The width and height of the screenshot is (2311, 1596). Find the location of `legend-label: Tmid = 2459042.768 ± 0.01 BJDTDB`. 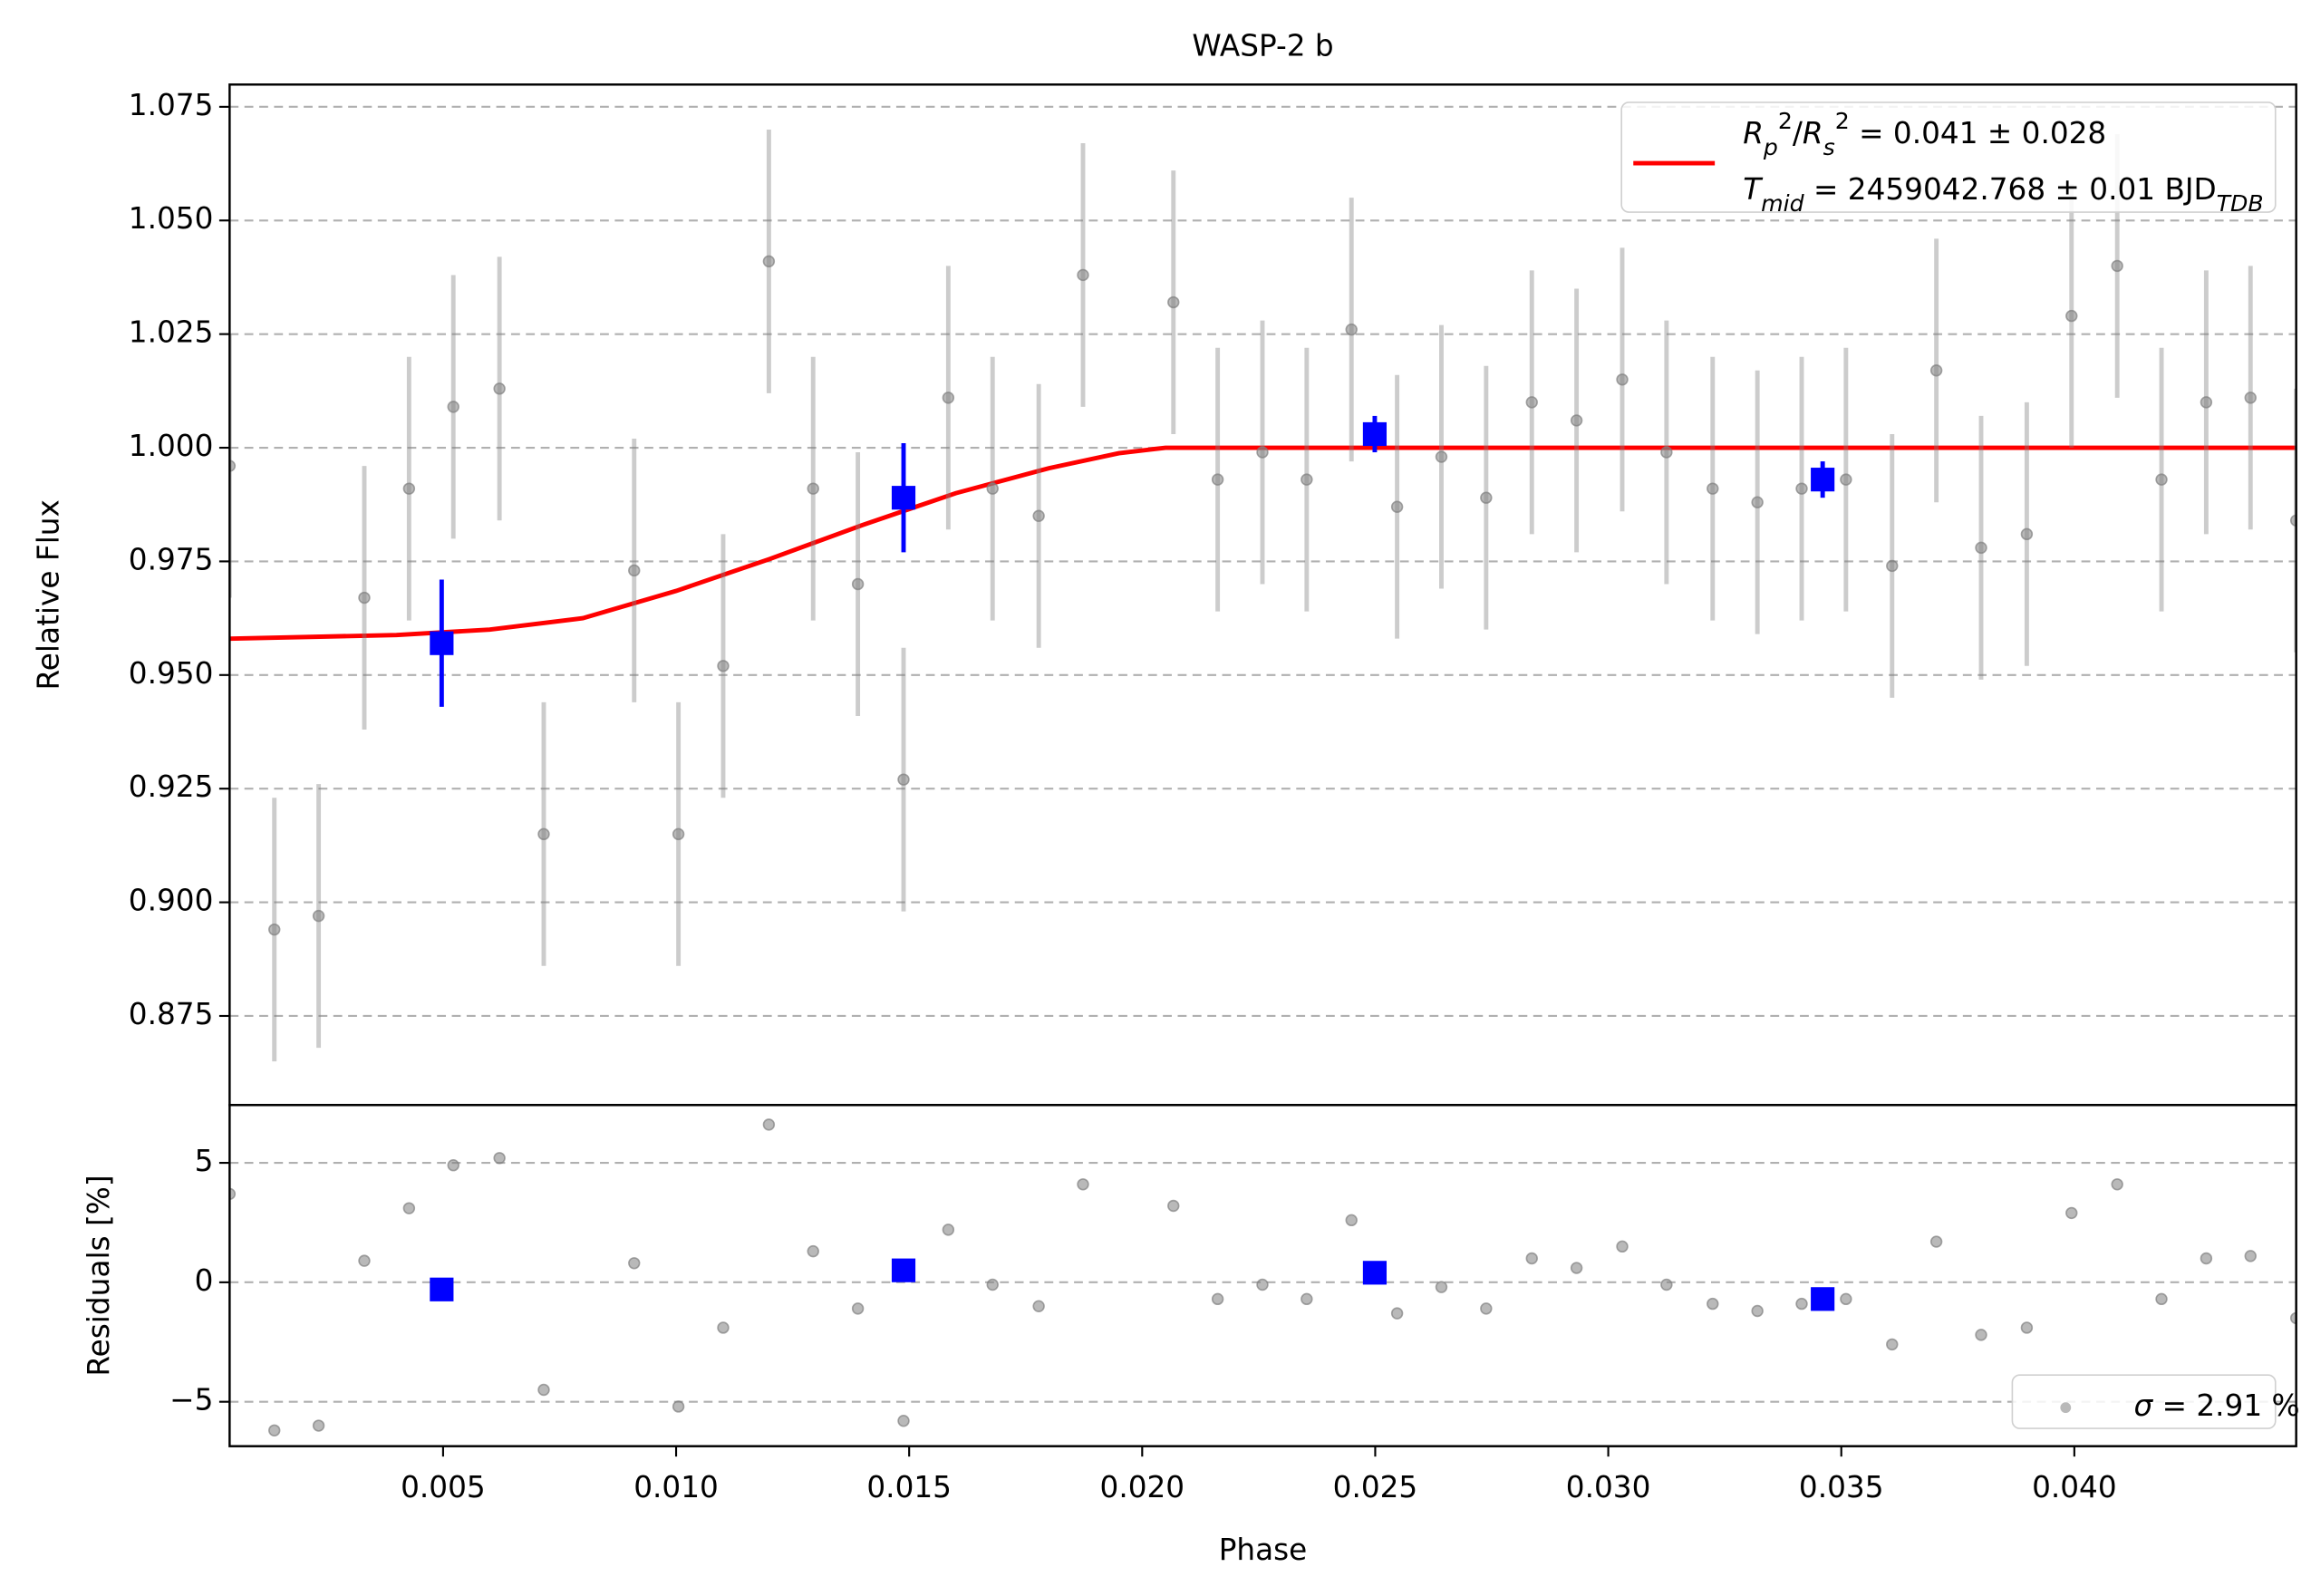

legend-label: Tmid = 2459042.768 ± 0.01 BJDTDB is located at coordinates (2003, 194).